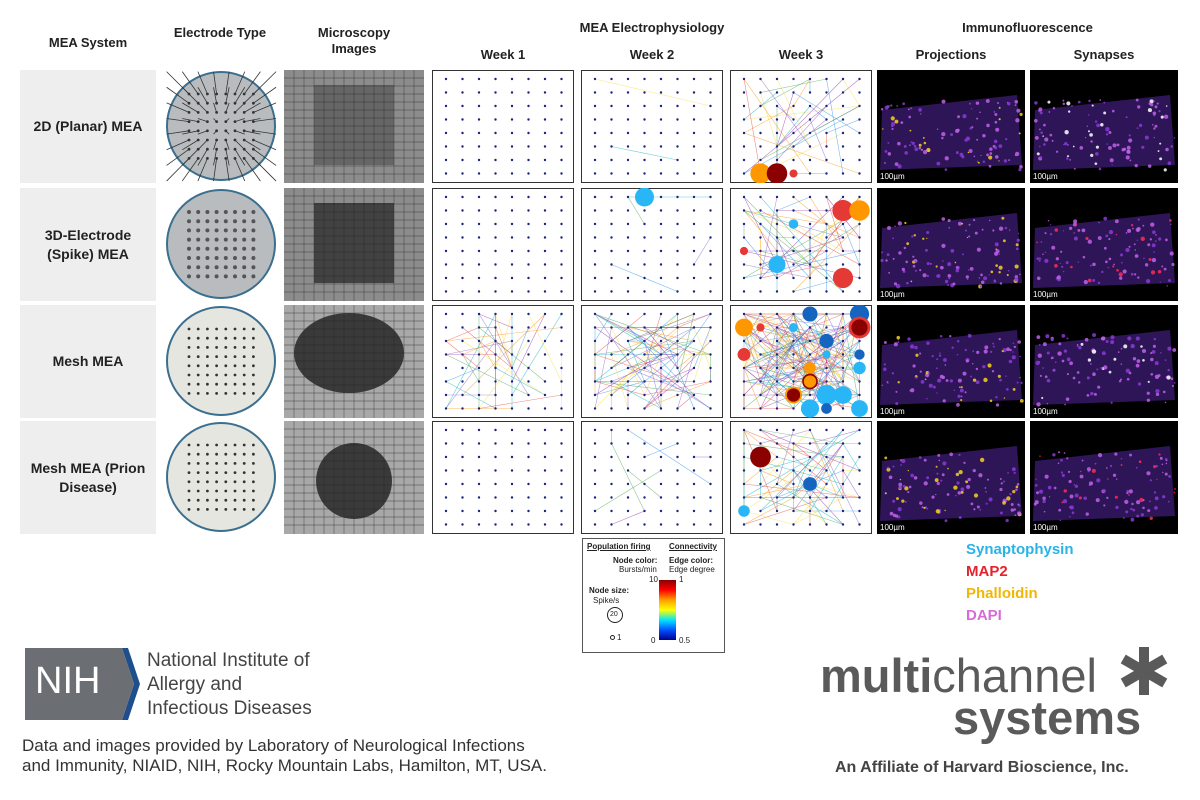 The height and width of the screenshot is (800, 1200). Describe the element at coordinates (221, 126) in the screenshot. I see `electrode-image` at that location.